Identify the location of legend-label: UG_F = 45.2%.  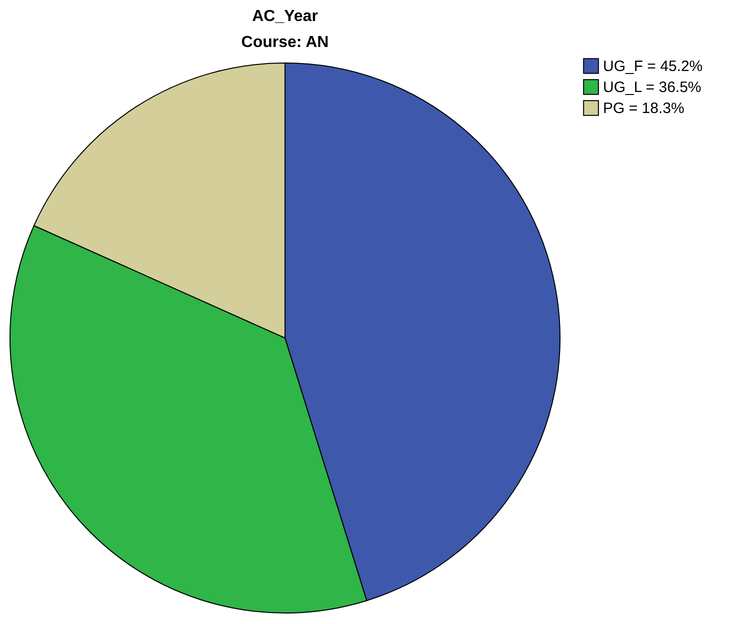
(653, 66).